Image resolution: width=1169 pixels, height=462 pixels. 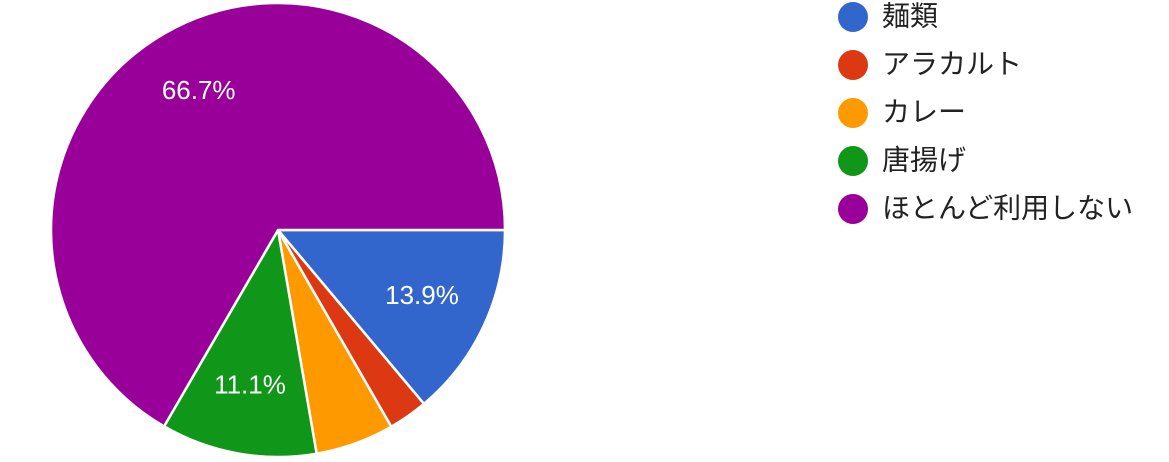 What do you see at coordinates (199, 90) in the screenshot?
I see `slice-label: 66.7%` at bounding box center [199, 90].